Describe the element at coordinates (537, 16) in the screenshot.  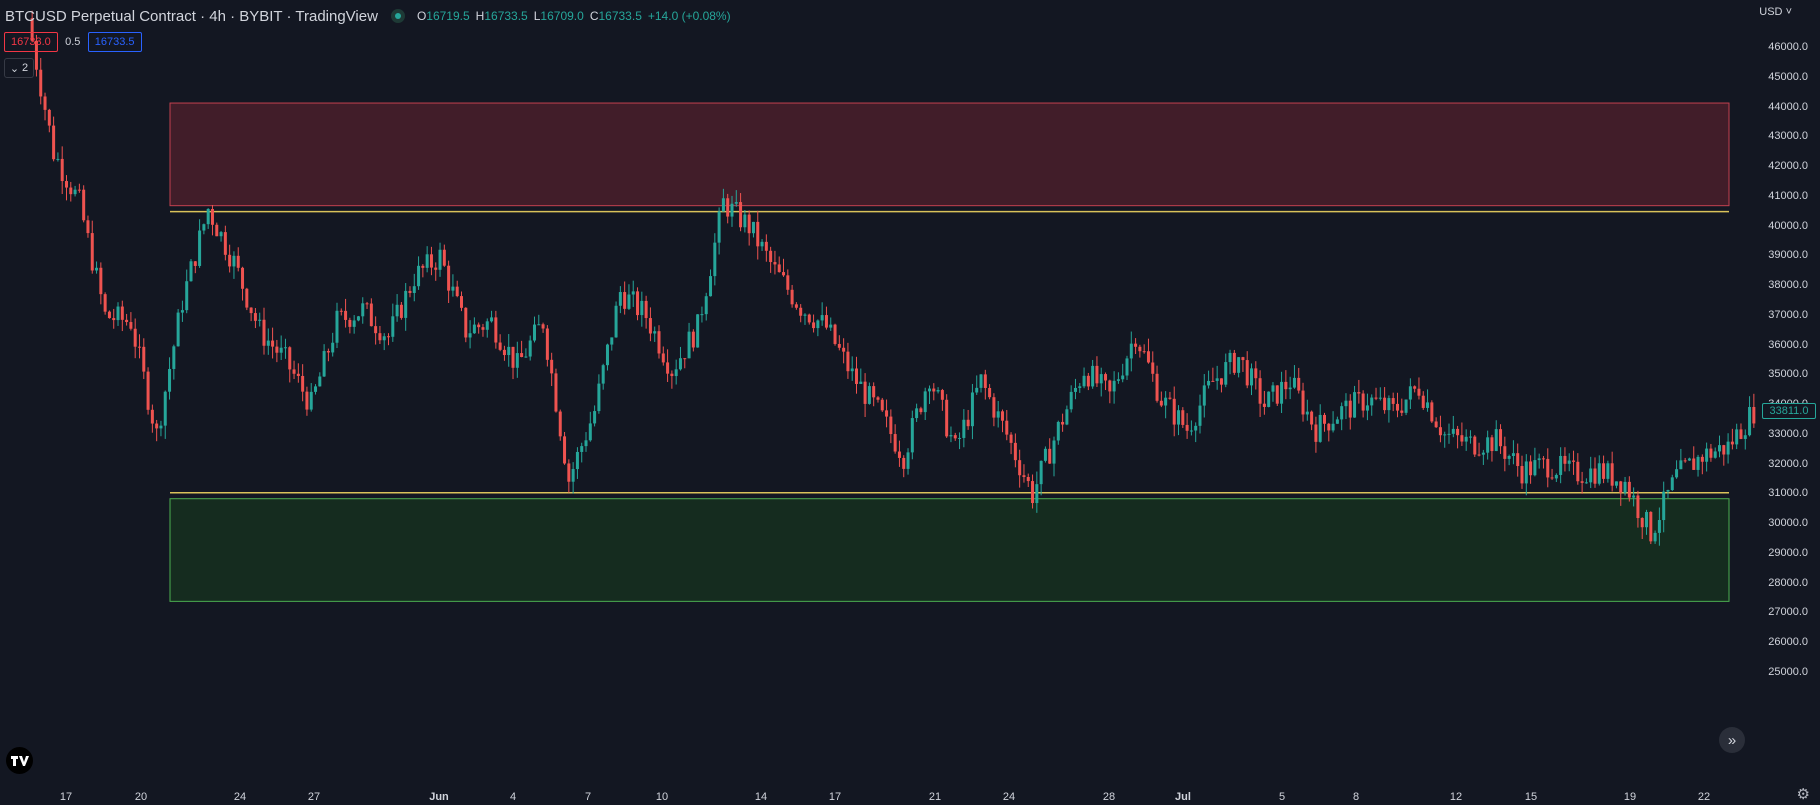
I see `low-label: L` at that location.